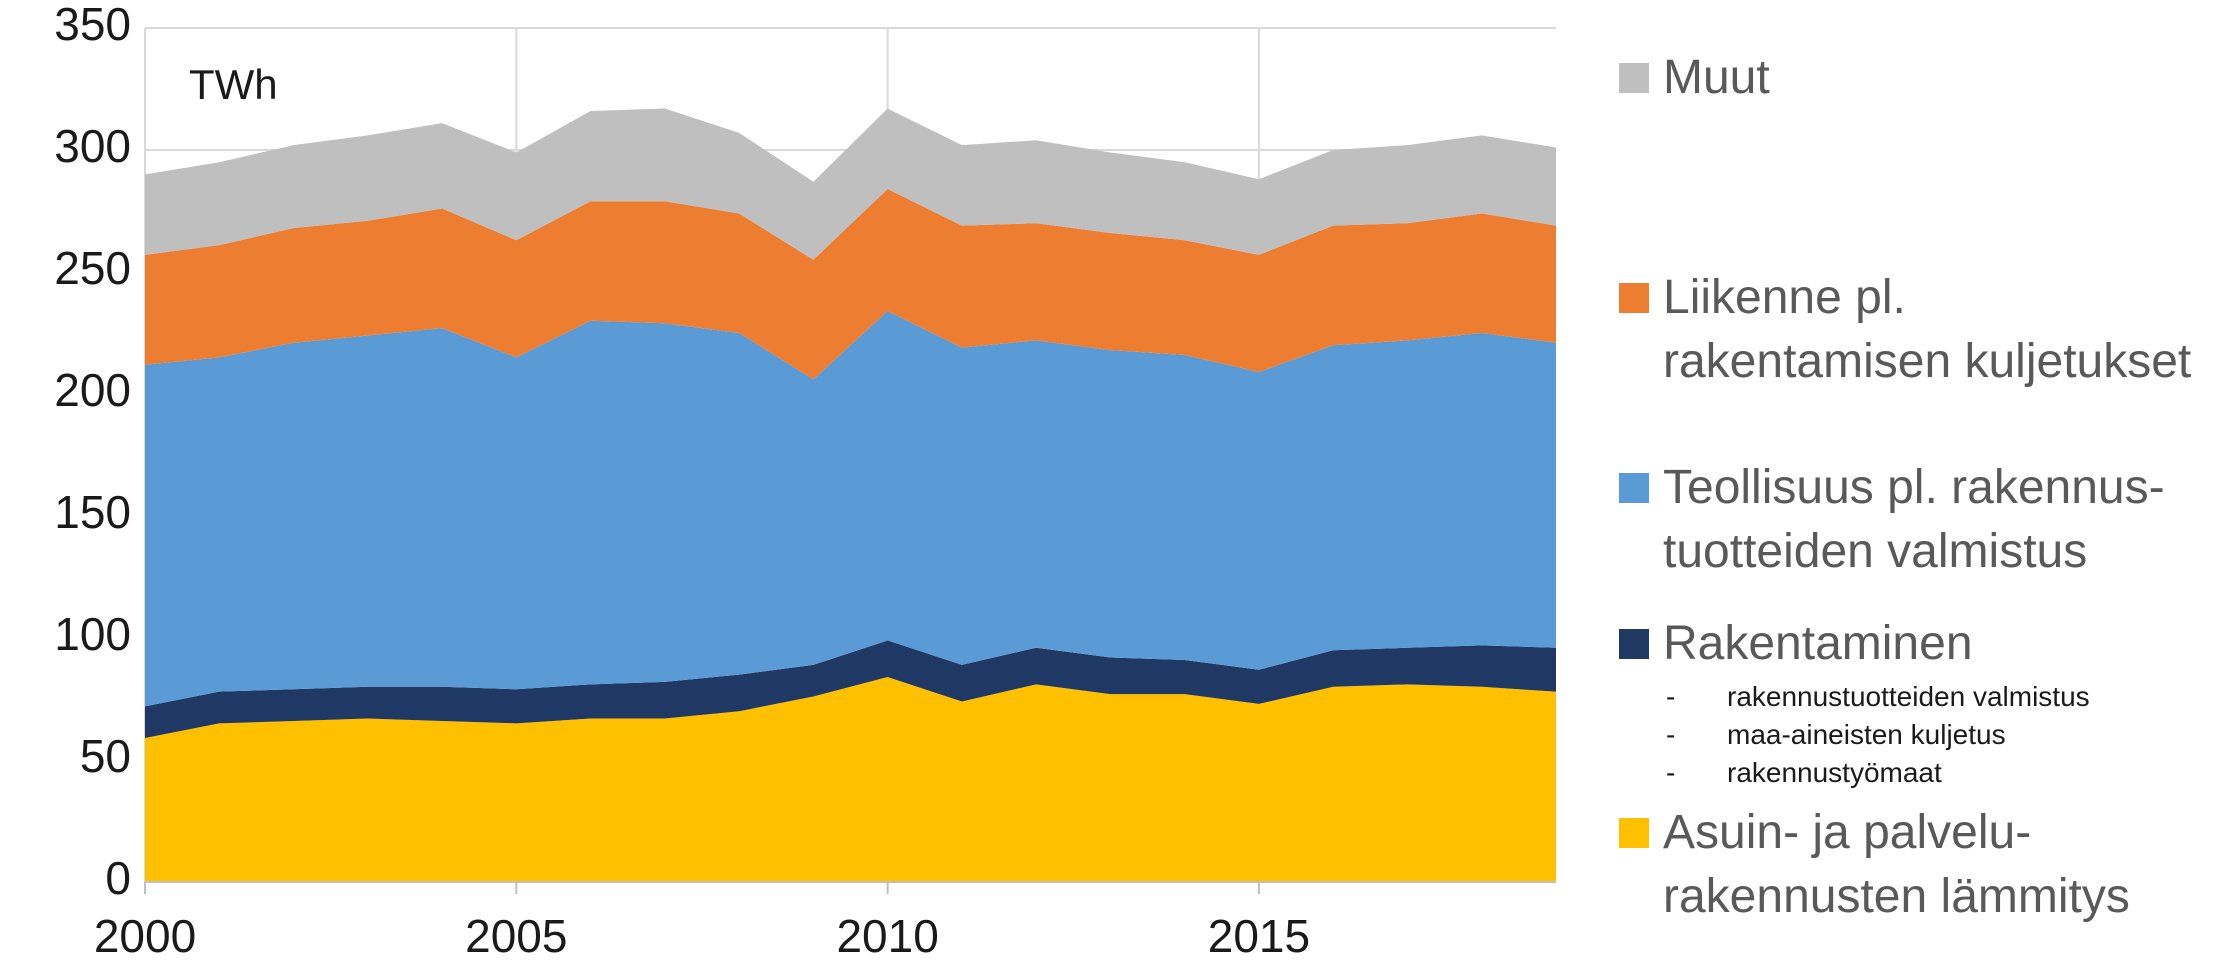 This screenshot has height=977, width=2227. What do you see at coordinates (1834, 772) in the screenshot?
I see `legend-note: rakennustyömaat` at bounding box center [1834, 772].